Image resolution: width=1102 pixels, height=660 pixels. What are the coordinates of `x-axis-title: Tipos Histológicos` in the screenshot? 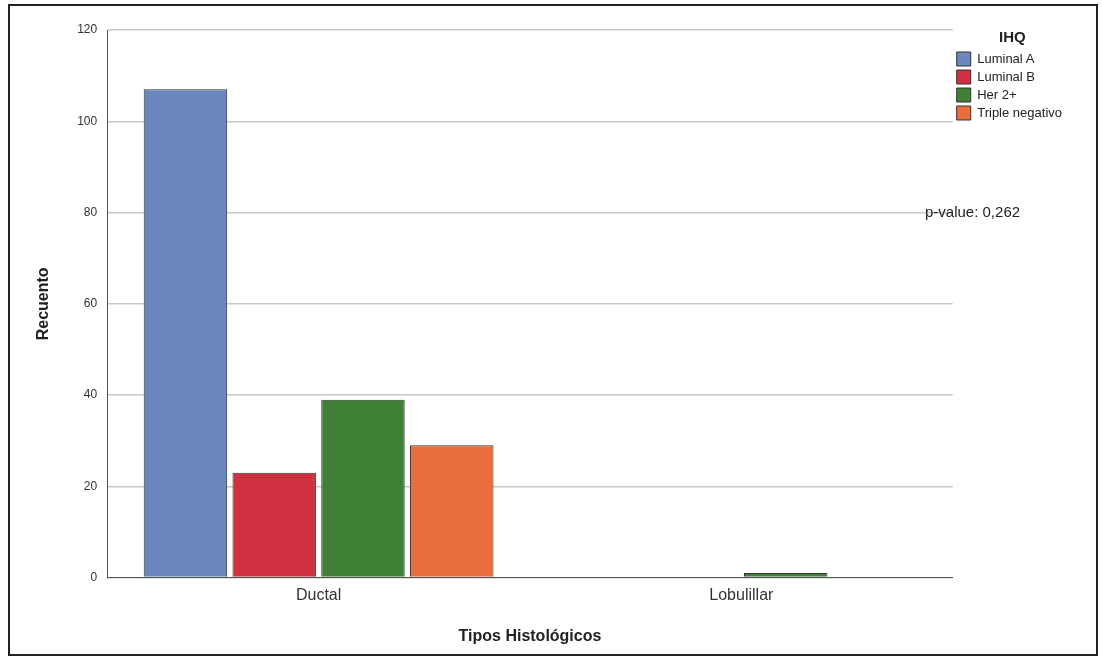 It's located at (530, 635).